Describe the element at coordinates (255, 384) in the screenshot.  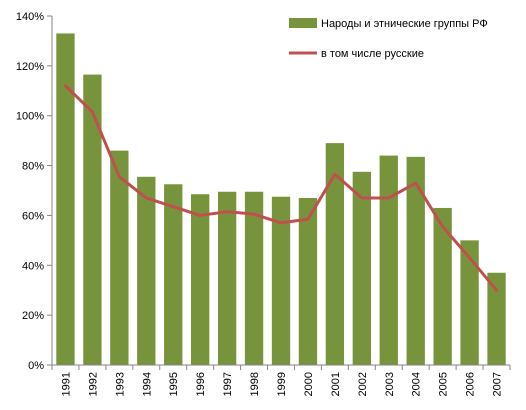
I see `x-tick-label-1998: 1998` at that location.